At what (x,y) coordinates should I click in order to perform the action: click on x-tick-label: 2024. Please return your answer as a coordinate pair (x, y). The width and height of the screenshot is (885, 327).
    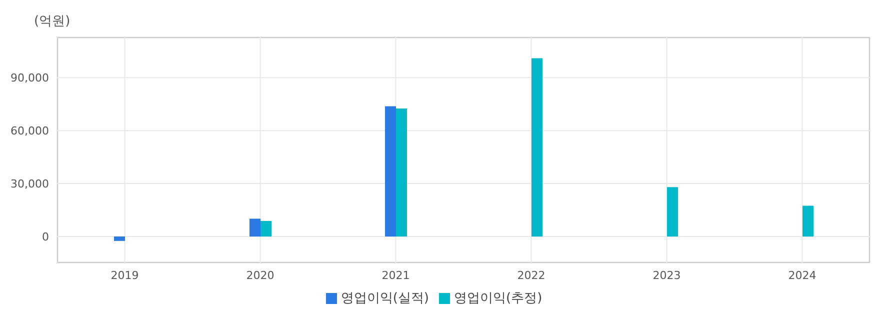
    Looking at the image, I should click on (802, 275).